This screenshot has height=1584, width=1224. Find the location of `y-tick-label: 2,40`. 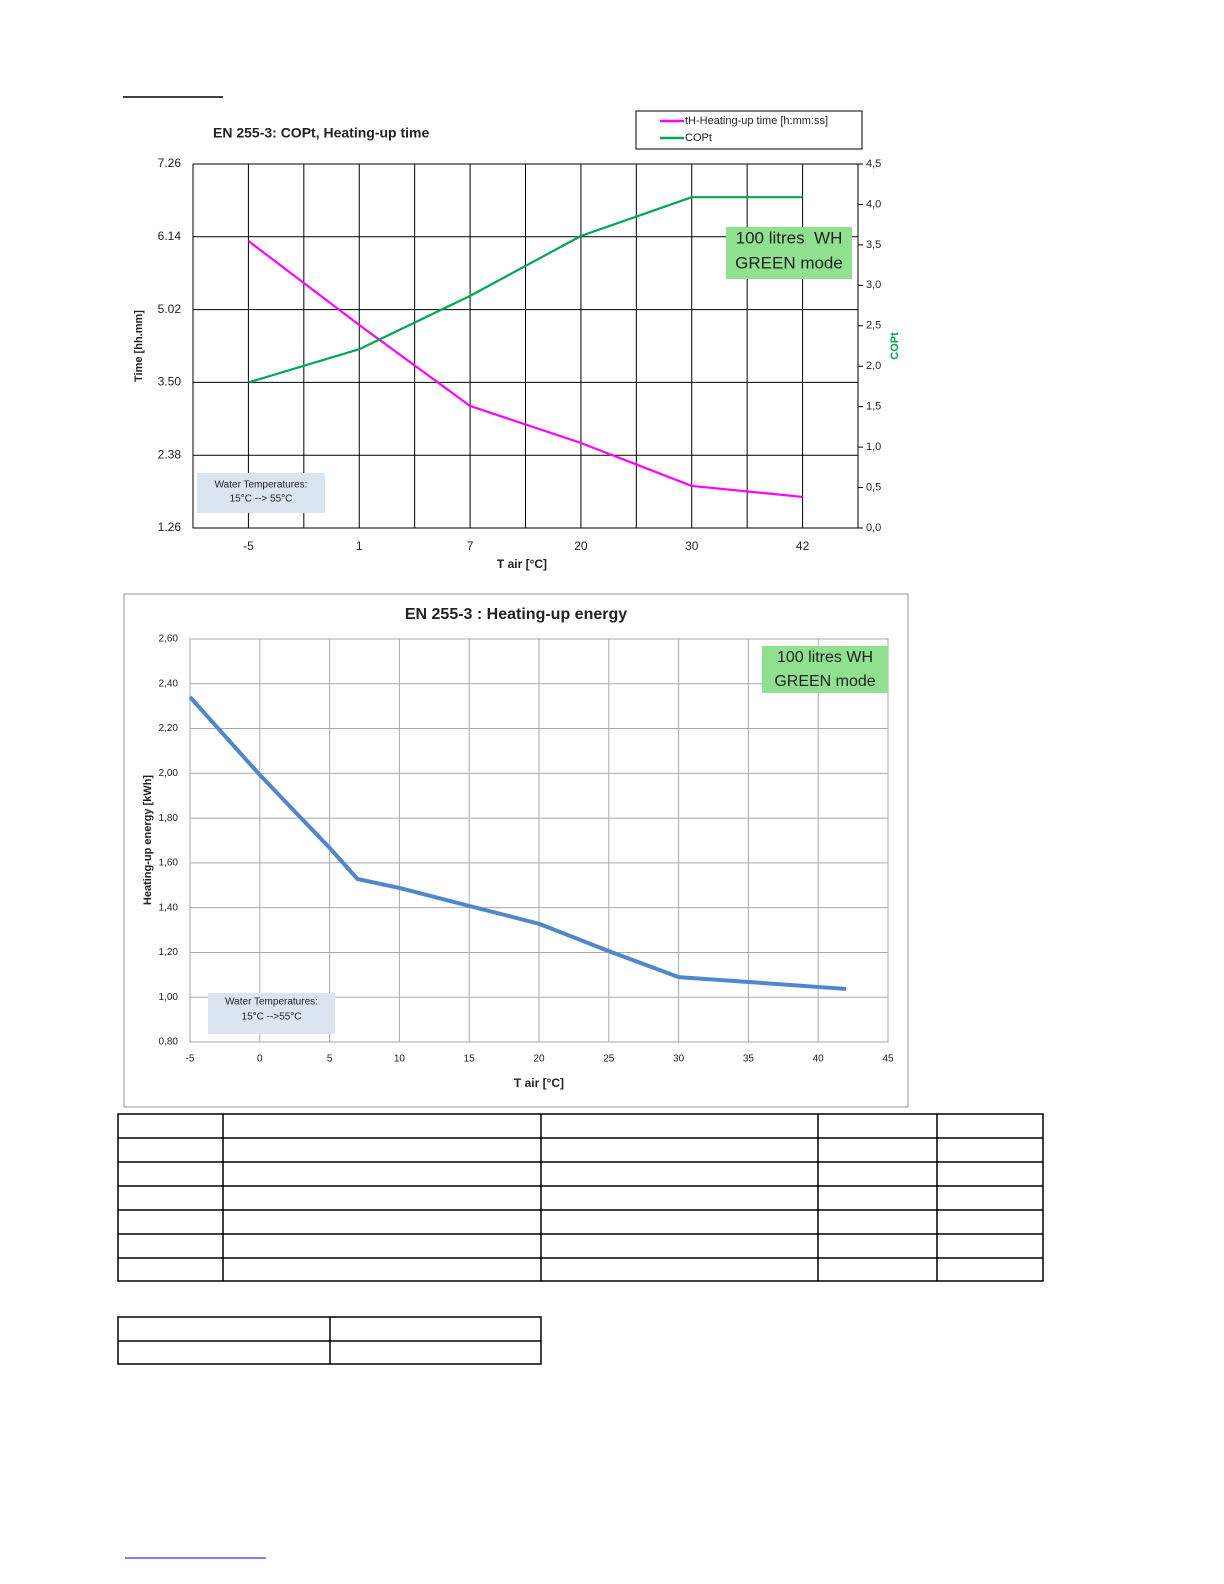

y-tick-label: 2,40 is located at coordinates (169, 683).